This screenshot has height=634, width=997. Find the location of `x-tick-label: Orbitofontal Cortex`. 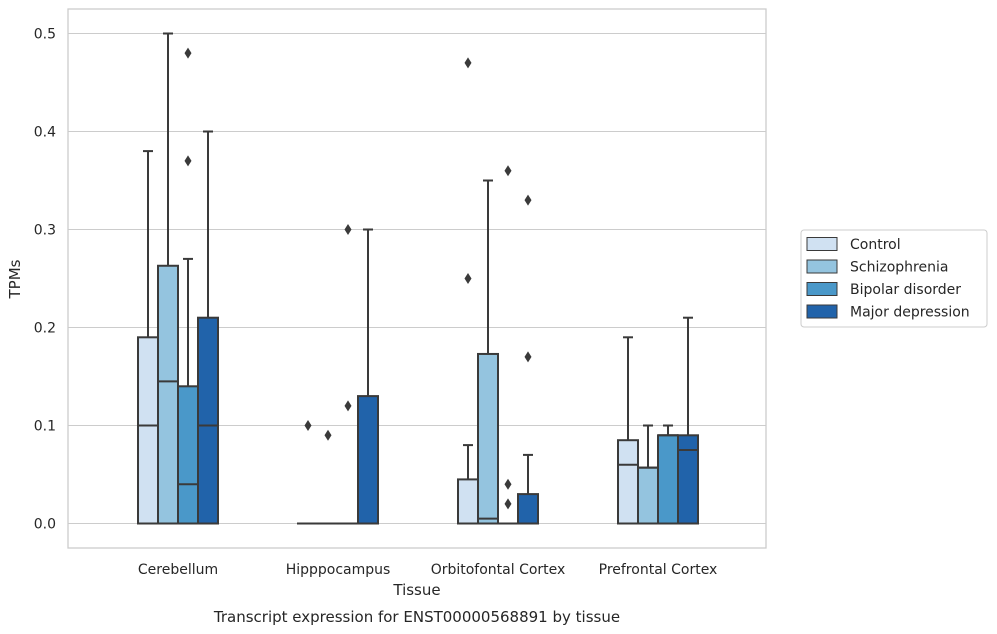

x-tick-label: Orbitofontal Cortex is located at coordinates (498, 570).